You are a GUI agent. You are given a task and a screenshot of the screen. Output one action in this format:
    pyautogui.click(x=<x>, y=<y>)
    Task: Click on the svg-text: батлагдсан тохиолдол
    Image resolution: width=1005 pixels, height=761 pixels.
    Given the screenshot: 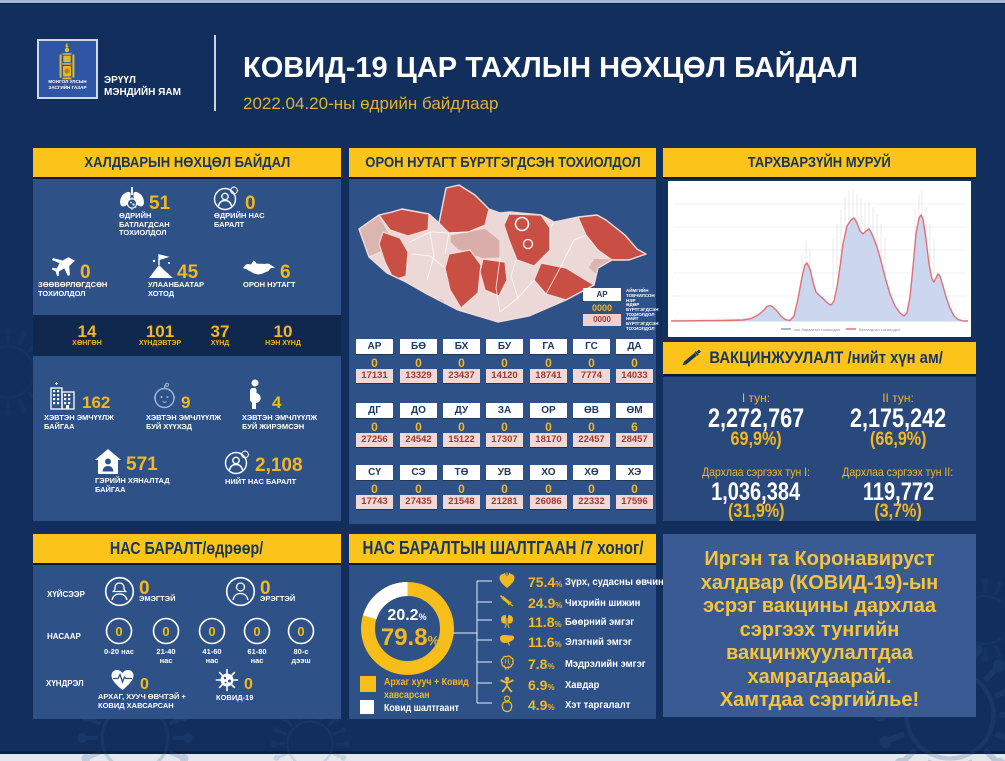 What is the action you would take?
    pyautogui.click(x=880, y=329)
    